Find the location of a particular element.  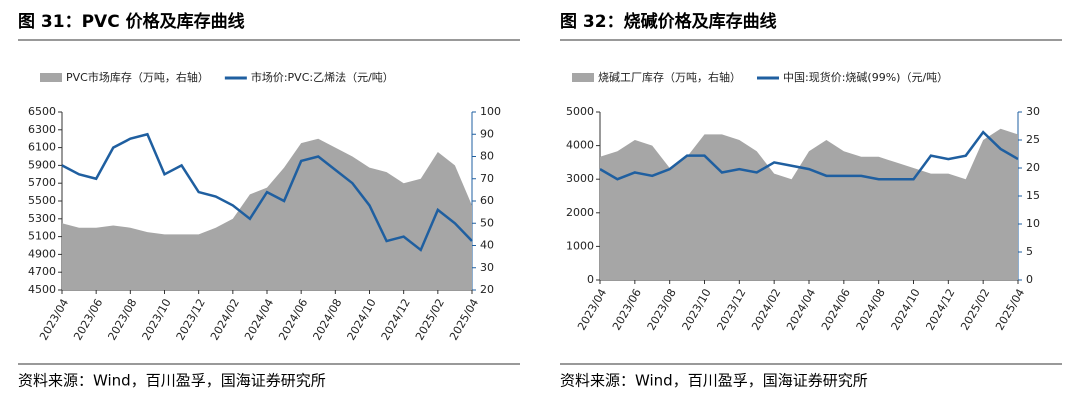

y2-tick-label: 25 is located at coordinates (1033, 139).